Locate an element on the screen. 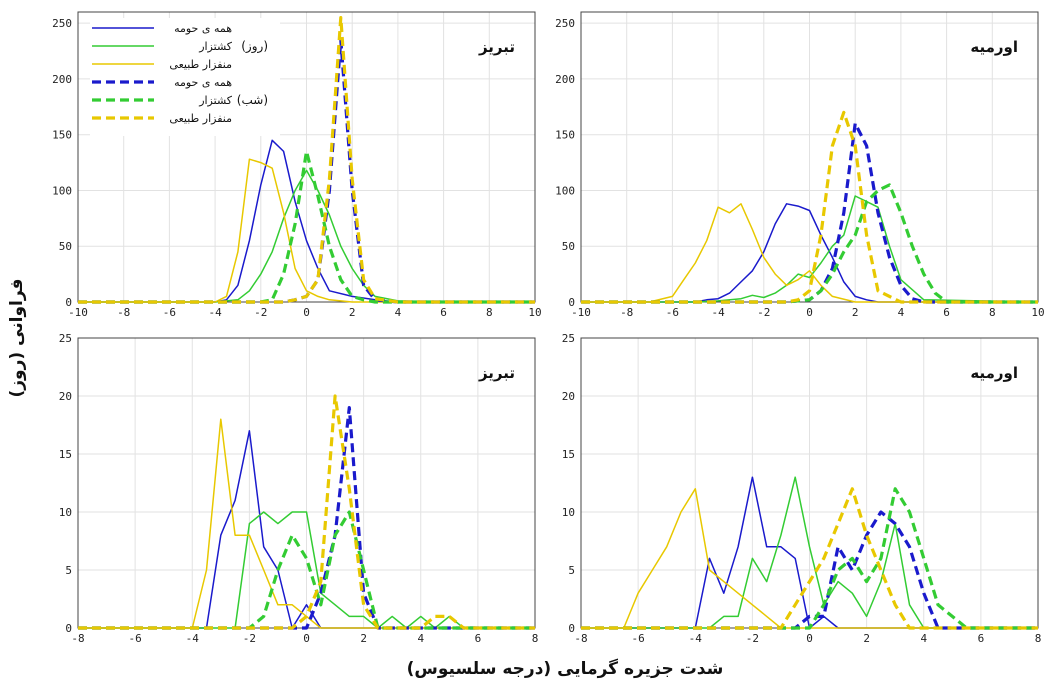 The image size is (1049, 683). x-axis-label: شدت جزیره گرمایی (درجه سلسیوس) is located at coordinates (565, 668).